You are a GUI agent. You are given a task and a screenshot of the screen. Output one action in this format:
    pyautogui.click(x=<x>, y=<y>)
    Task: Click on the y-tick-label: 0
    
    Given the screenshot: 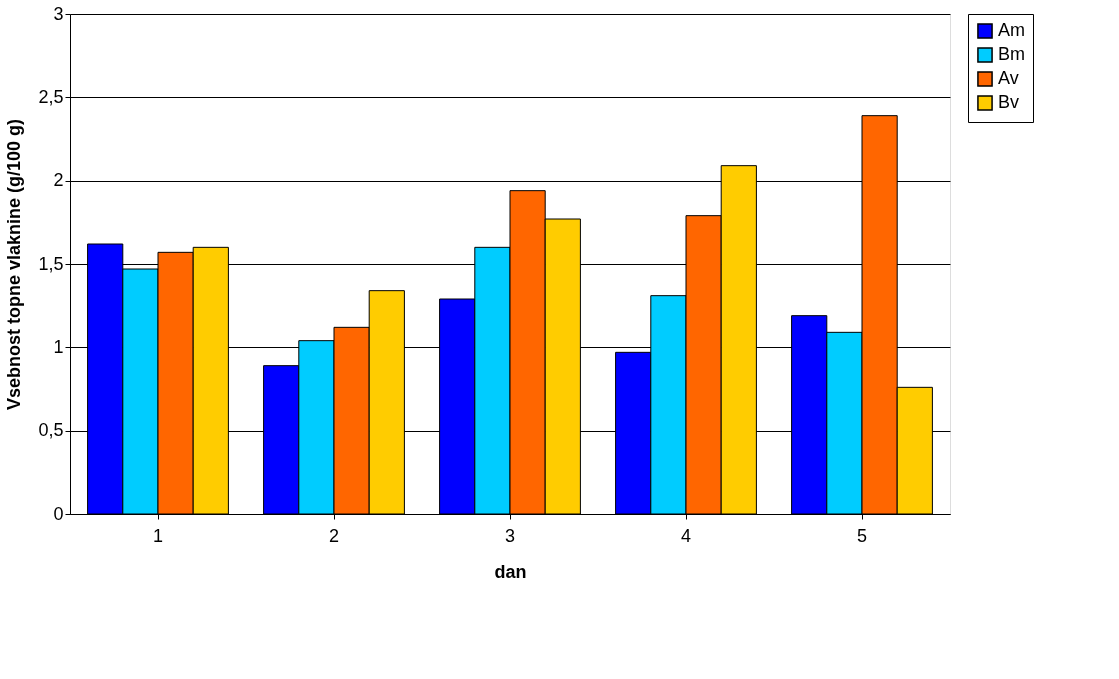 What is the action you would take?
    pyautogui.click(x=58, y=513)
    